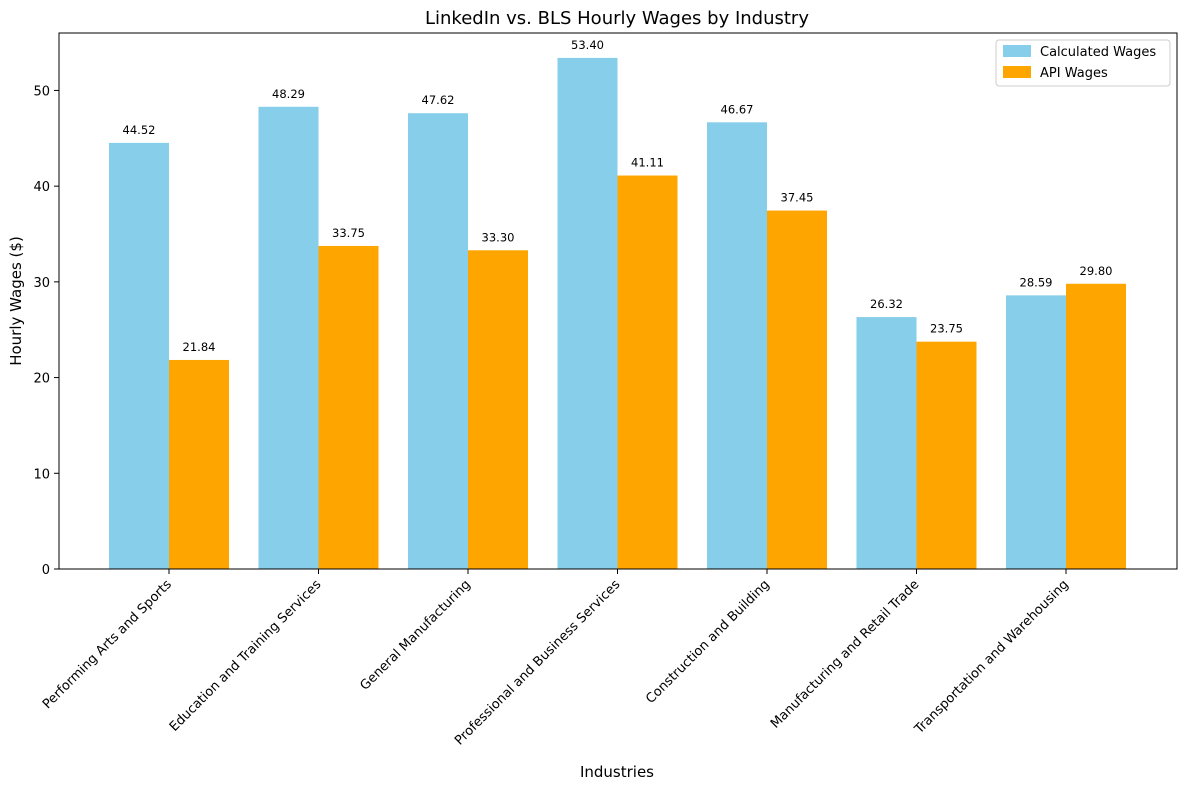  Describe the element at coordinates (845, 654) in the screenshot. I see `x-tick-label: Manufacturing and Retail Trade` at that location.